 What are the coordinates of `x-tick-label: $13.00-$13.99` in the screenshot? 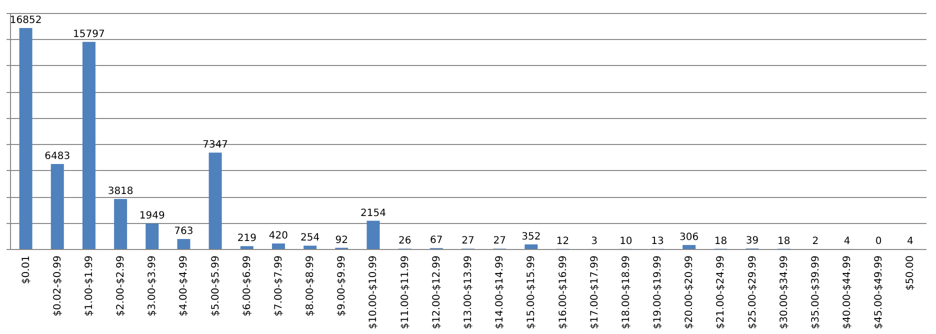 It's located at (468, 293).